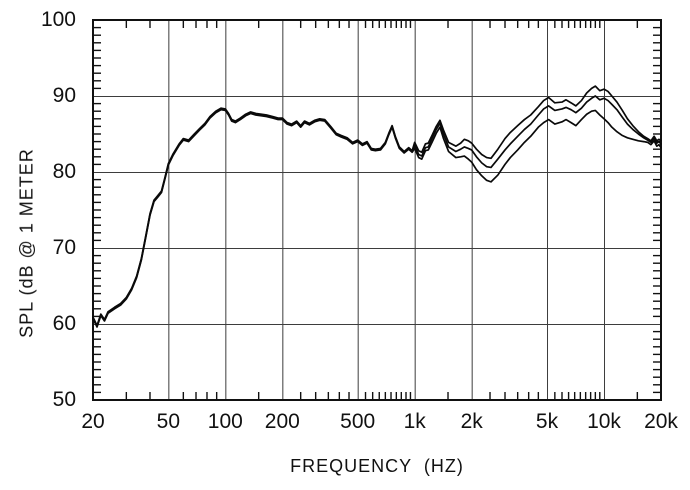 This screenshot has width=690, height=490. I want to click on x-tick-label: 500, so click(358, 421).